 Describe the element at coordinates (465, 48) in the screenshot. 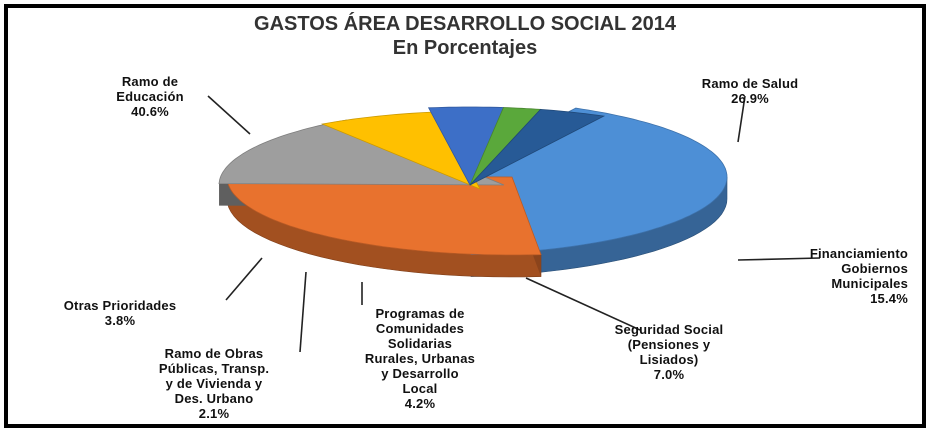

I see `chart-subtitle: En Porcentajes` at that location.